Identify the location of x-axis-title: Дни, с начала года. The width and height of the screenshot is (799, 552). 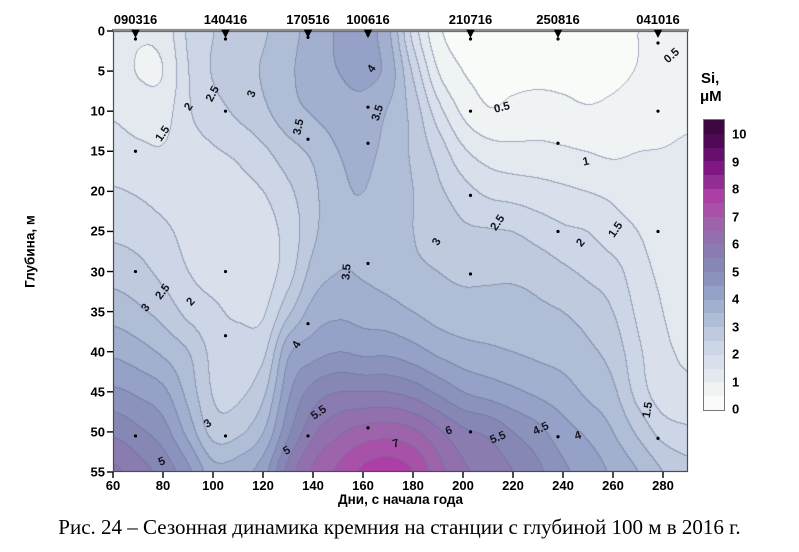
(400, 499).